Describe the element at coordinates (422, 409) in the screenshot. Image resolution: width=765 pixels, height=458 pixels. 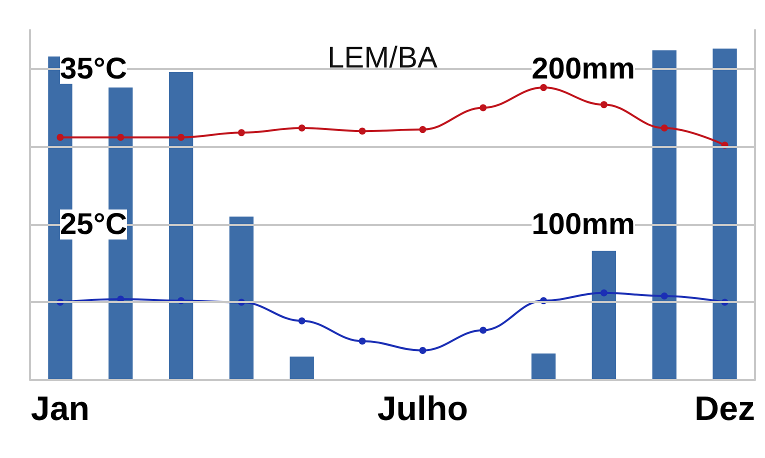
I see `x-tick-label: Julho` at that location.